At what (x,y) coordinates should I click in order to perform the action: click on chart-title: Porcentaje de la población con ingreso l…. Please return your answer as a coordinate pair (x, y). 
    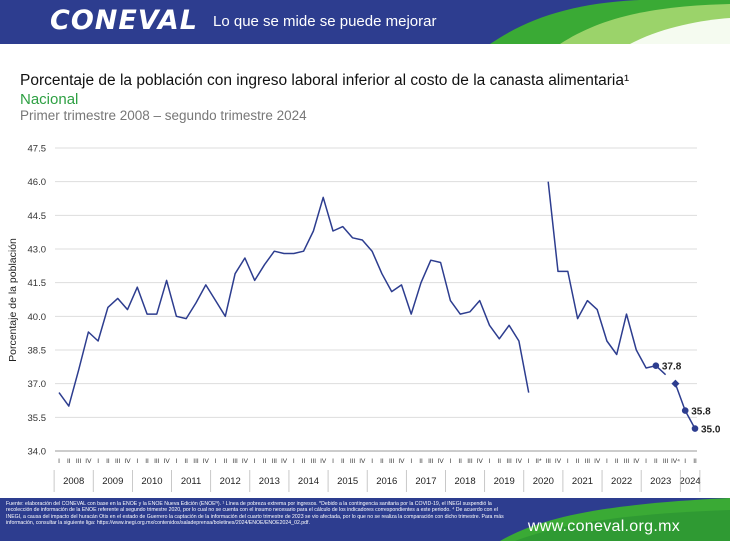
    Looking at the image, I should click on (325, 80).